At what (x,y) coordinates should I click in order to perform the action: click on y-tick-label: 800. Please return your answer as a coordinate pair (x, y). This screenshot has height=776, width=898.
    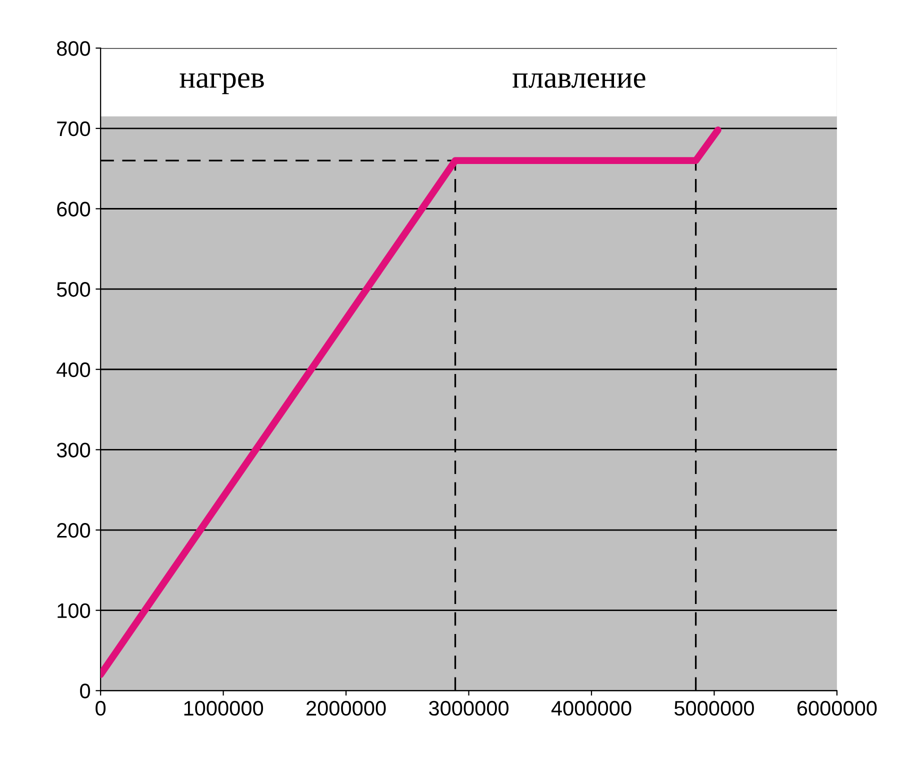
    Looking at the image, I should click on (73, 48).